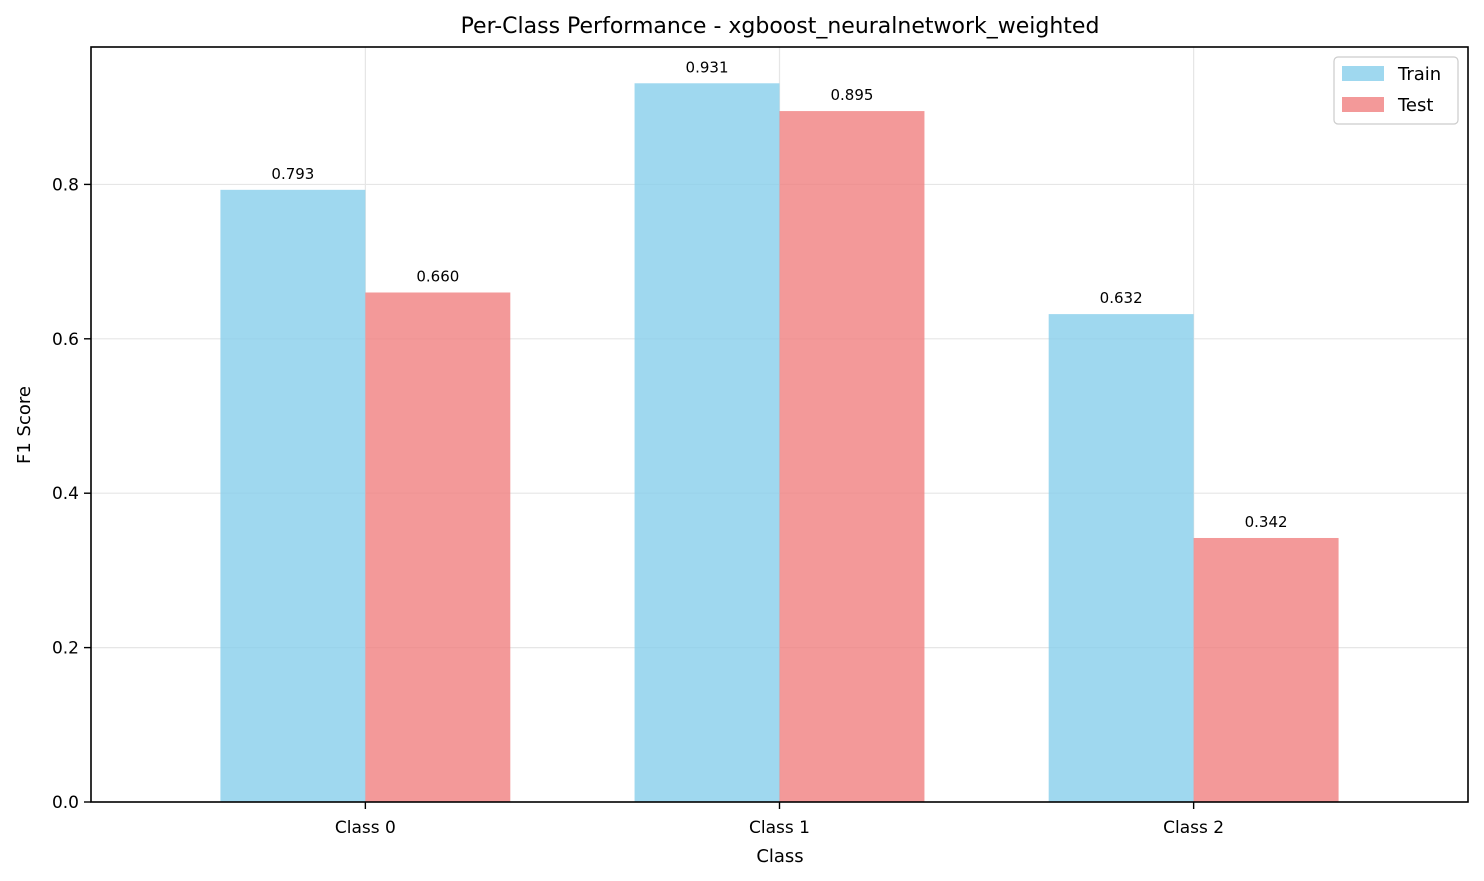 The height and width of the screenshot is (881, 1484). Describe the element at coordinates (437, 276) in the screenshot. I see `data-label-test-0: 0.660` at that location.